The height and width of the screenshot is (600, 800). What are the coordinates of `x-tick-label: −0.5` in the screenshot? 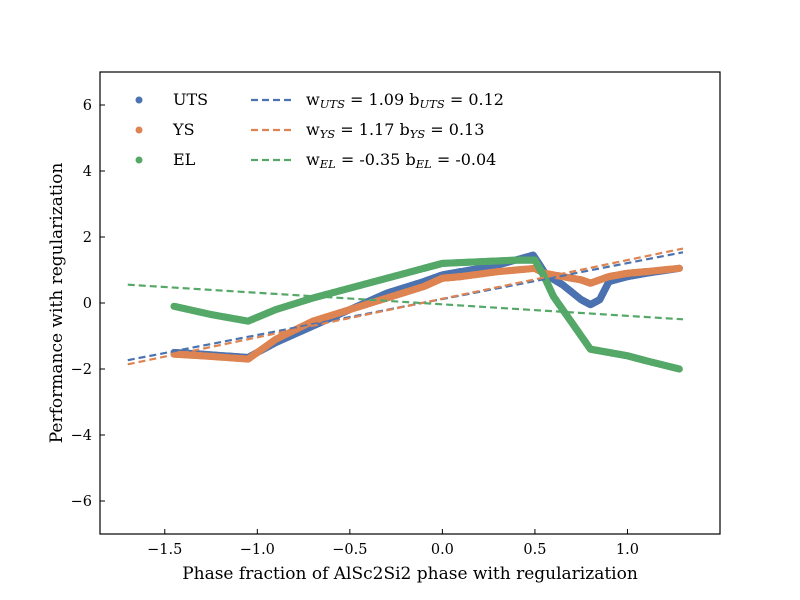 It's located at (349, 550).